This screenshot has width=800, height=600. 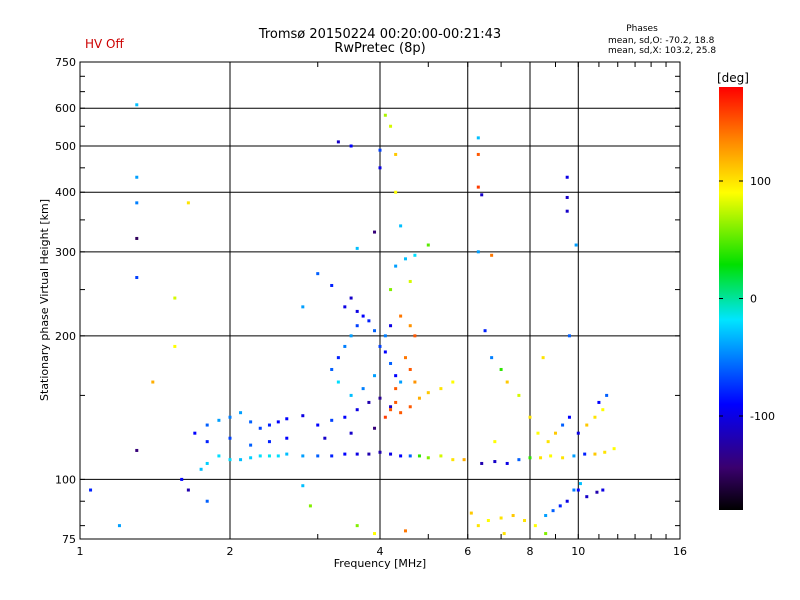 I want to click on phases-title: Phases, so click(x=642, y=29).